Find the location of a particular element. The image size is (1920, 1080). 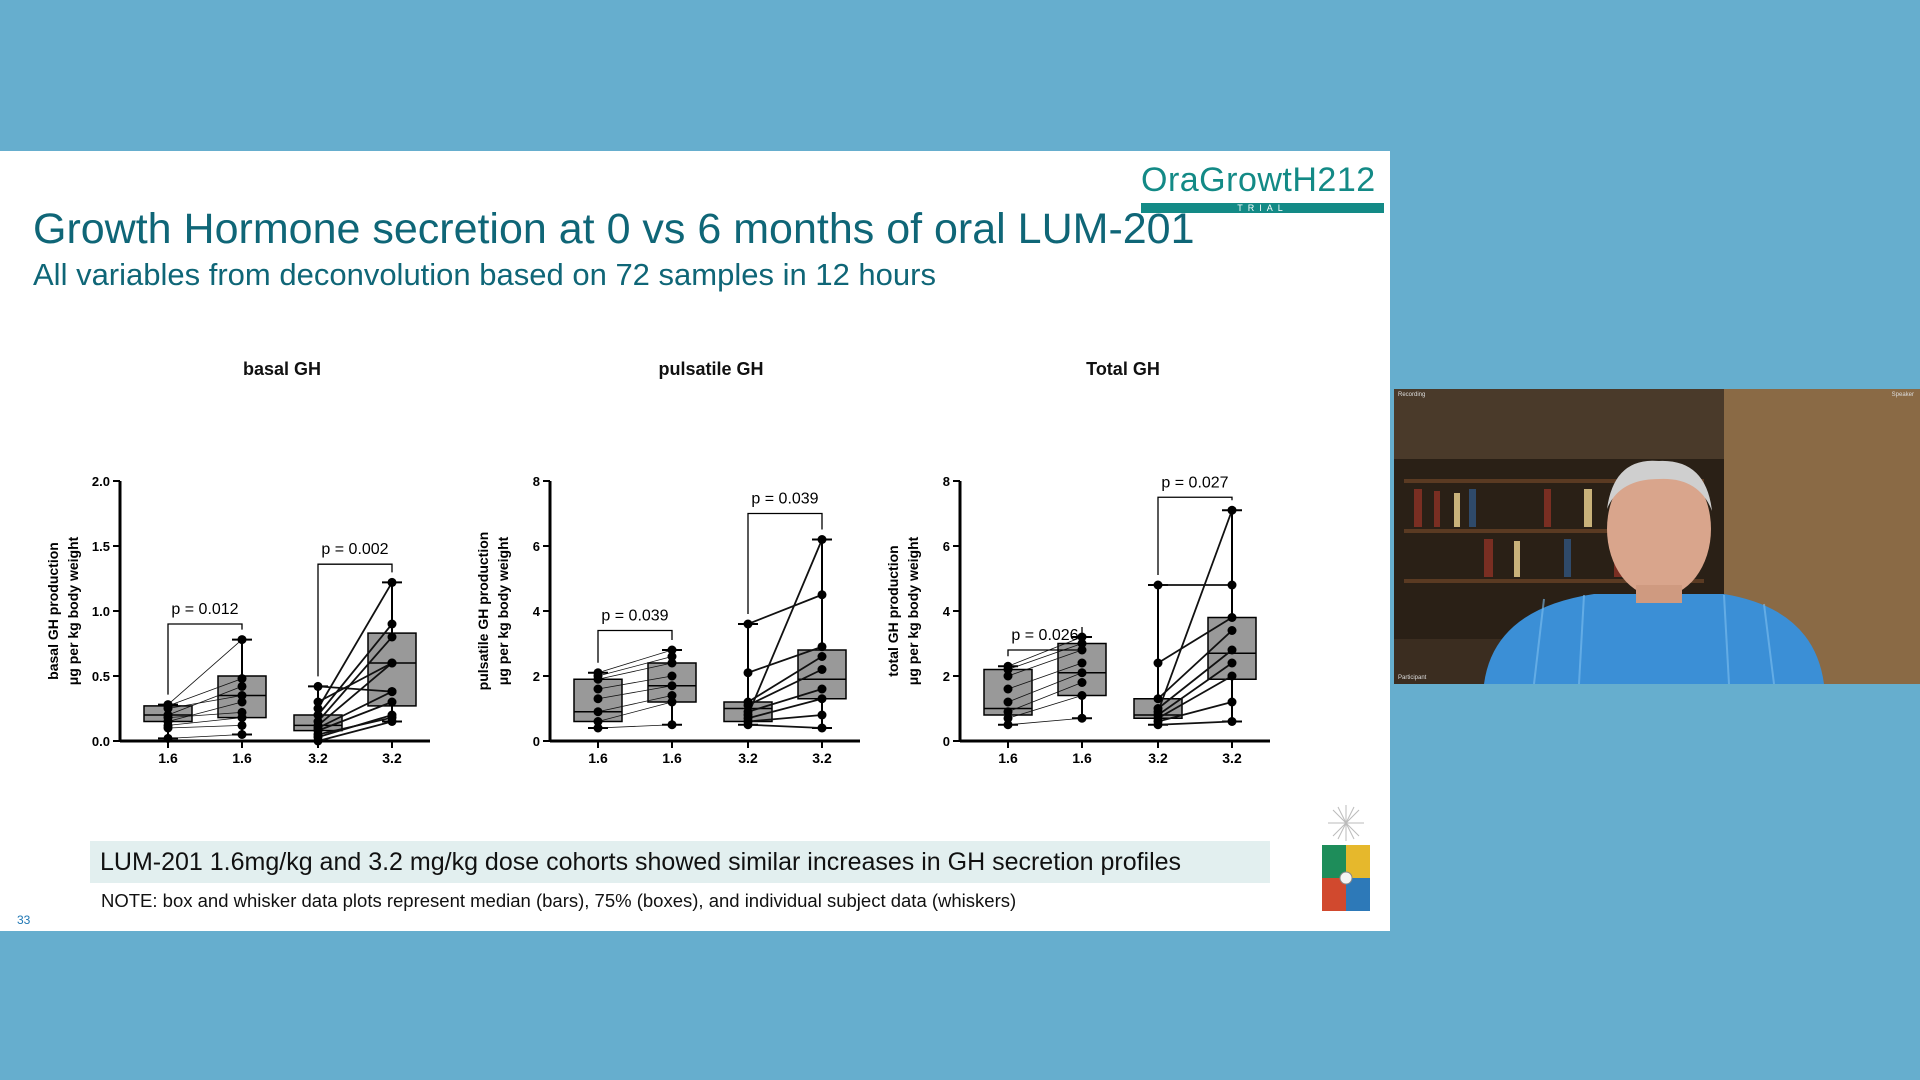

chart-title-total: Total GH is located at coordinates (1123, 369).